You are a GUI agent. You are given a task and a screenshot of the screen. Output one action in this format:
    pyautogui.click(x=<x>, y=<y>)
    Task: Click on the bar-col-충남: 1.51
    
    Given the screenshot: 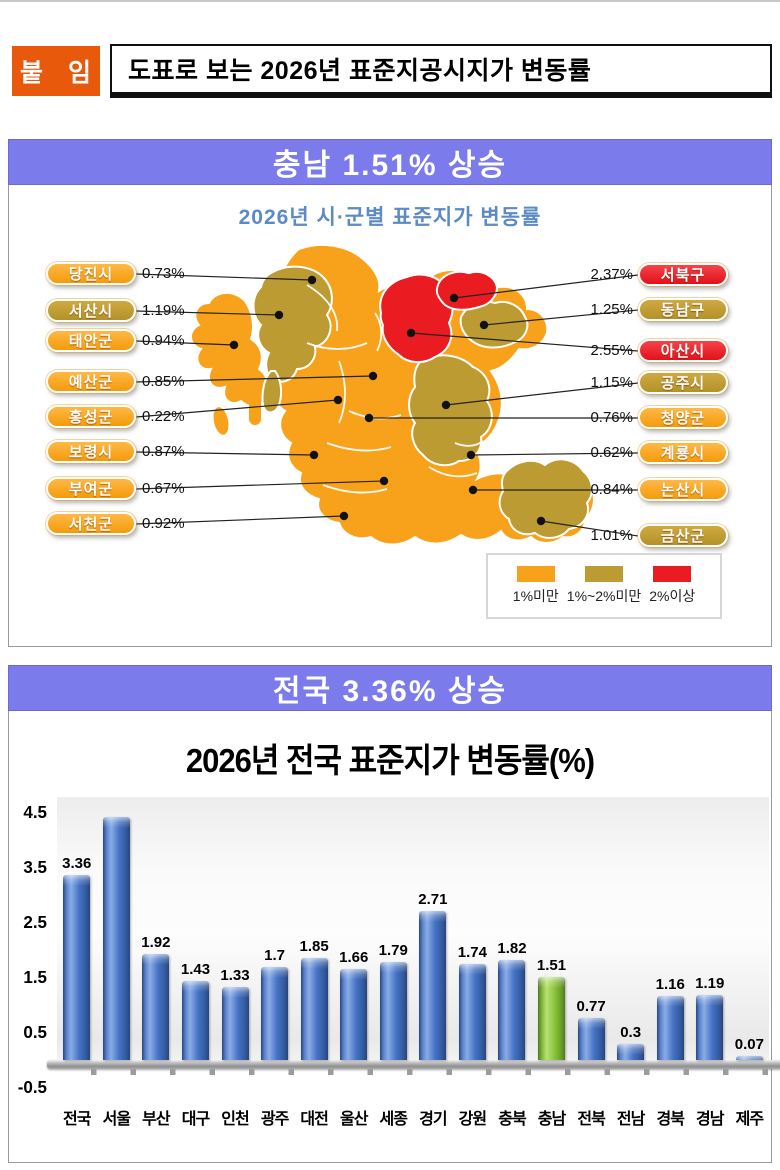 What is the action you would take?
    pyautogui.click(x=552, y=928)
    